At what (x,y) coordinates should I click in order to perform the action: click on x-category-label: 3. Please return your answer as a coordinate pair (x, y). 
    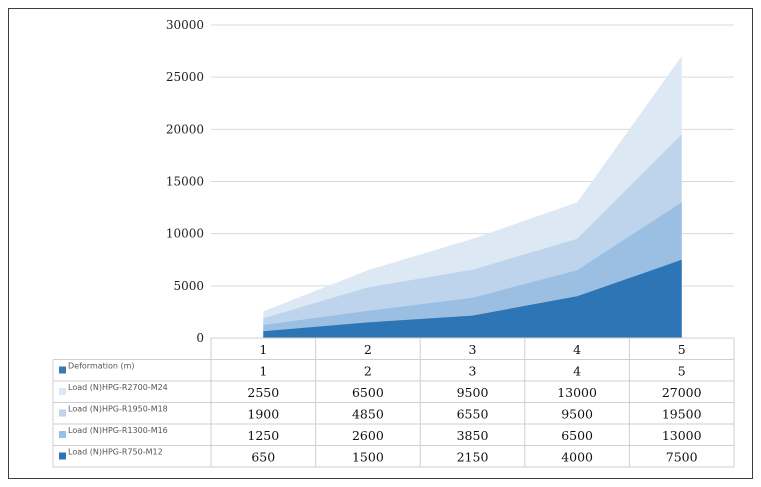
    Looking at the image, I should click on (473, 349).